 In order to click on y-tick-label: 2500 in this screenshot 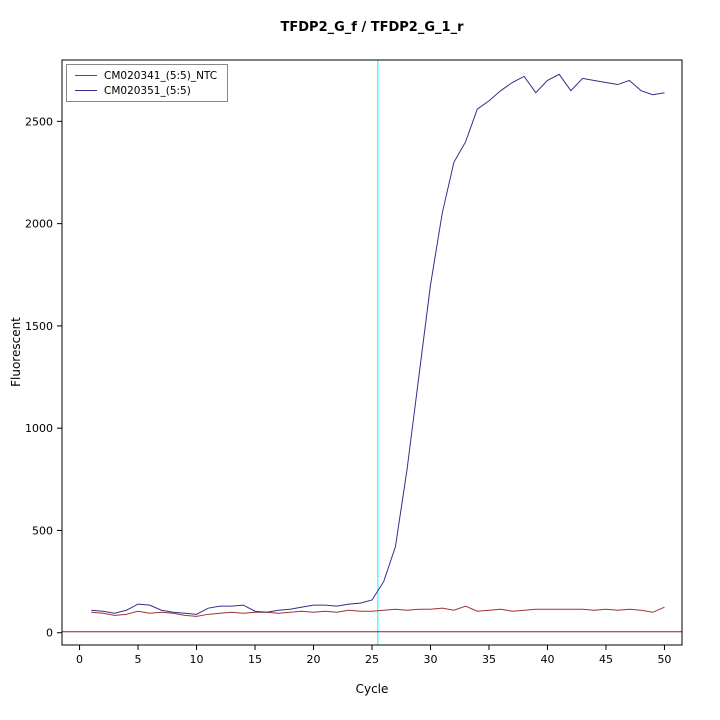, I will do `click(39, 121)`.